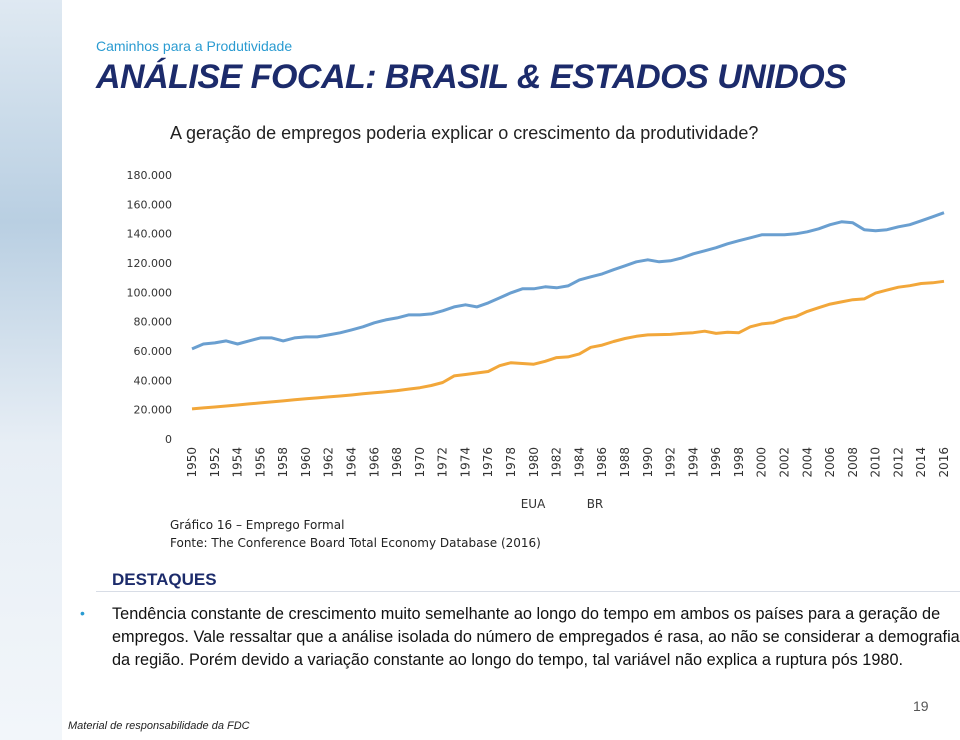  Describe the element at coordinates (716, 462) in the screenshot. I see `x-tick-label: 1996` at that location.